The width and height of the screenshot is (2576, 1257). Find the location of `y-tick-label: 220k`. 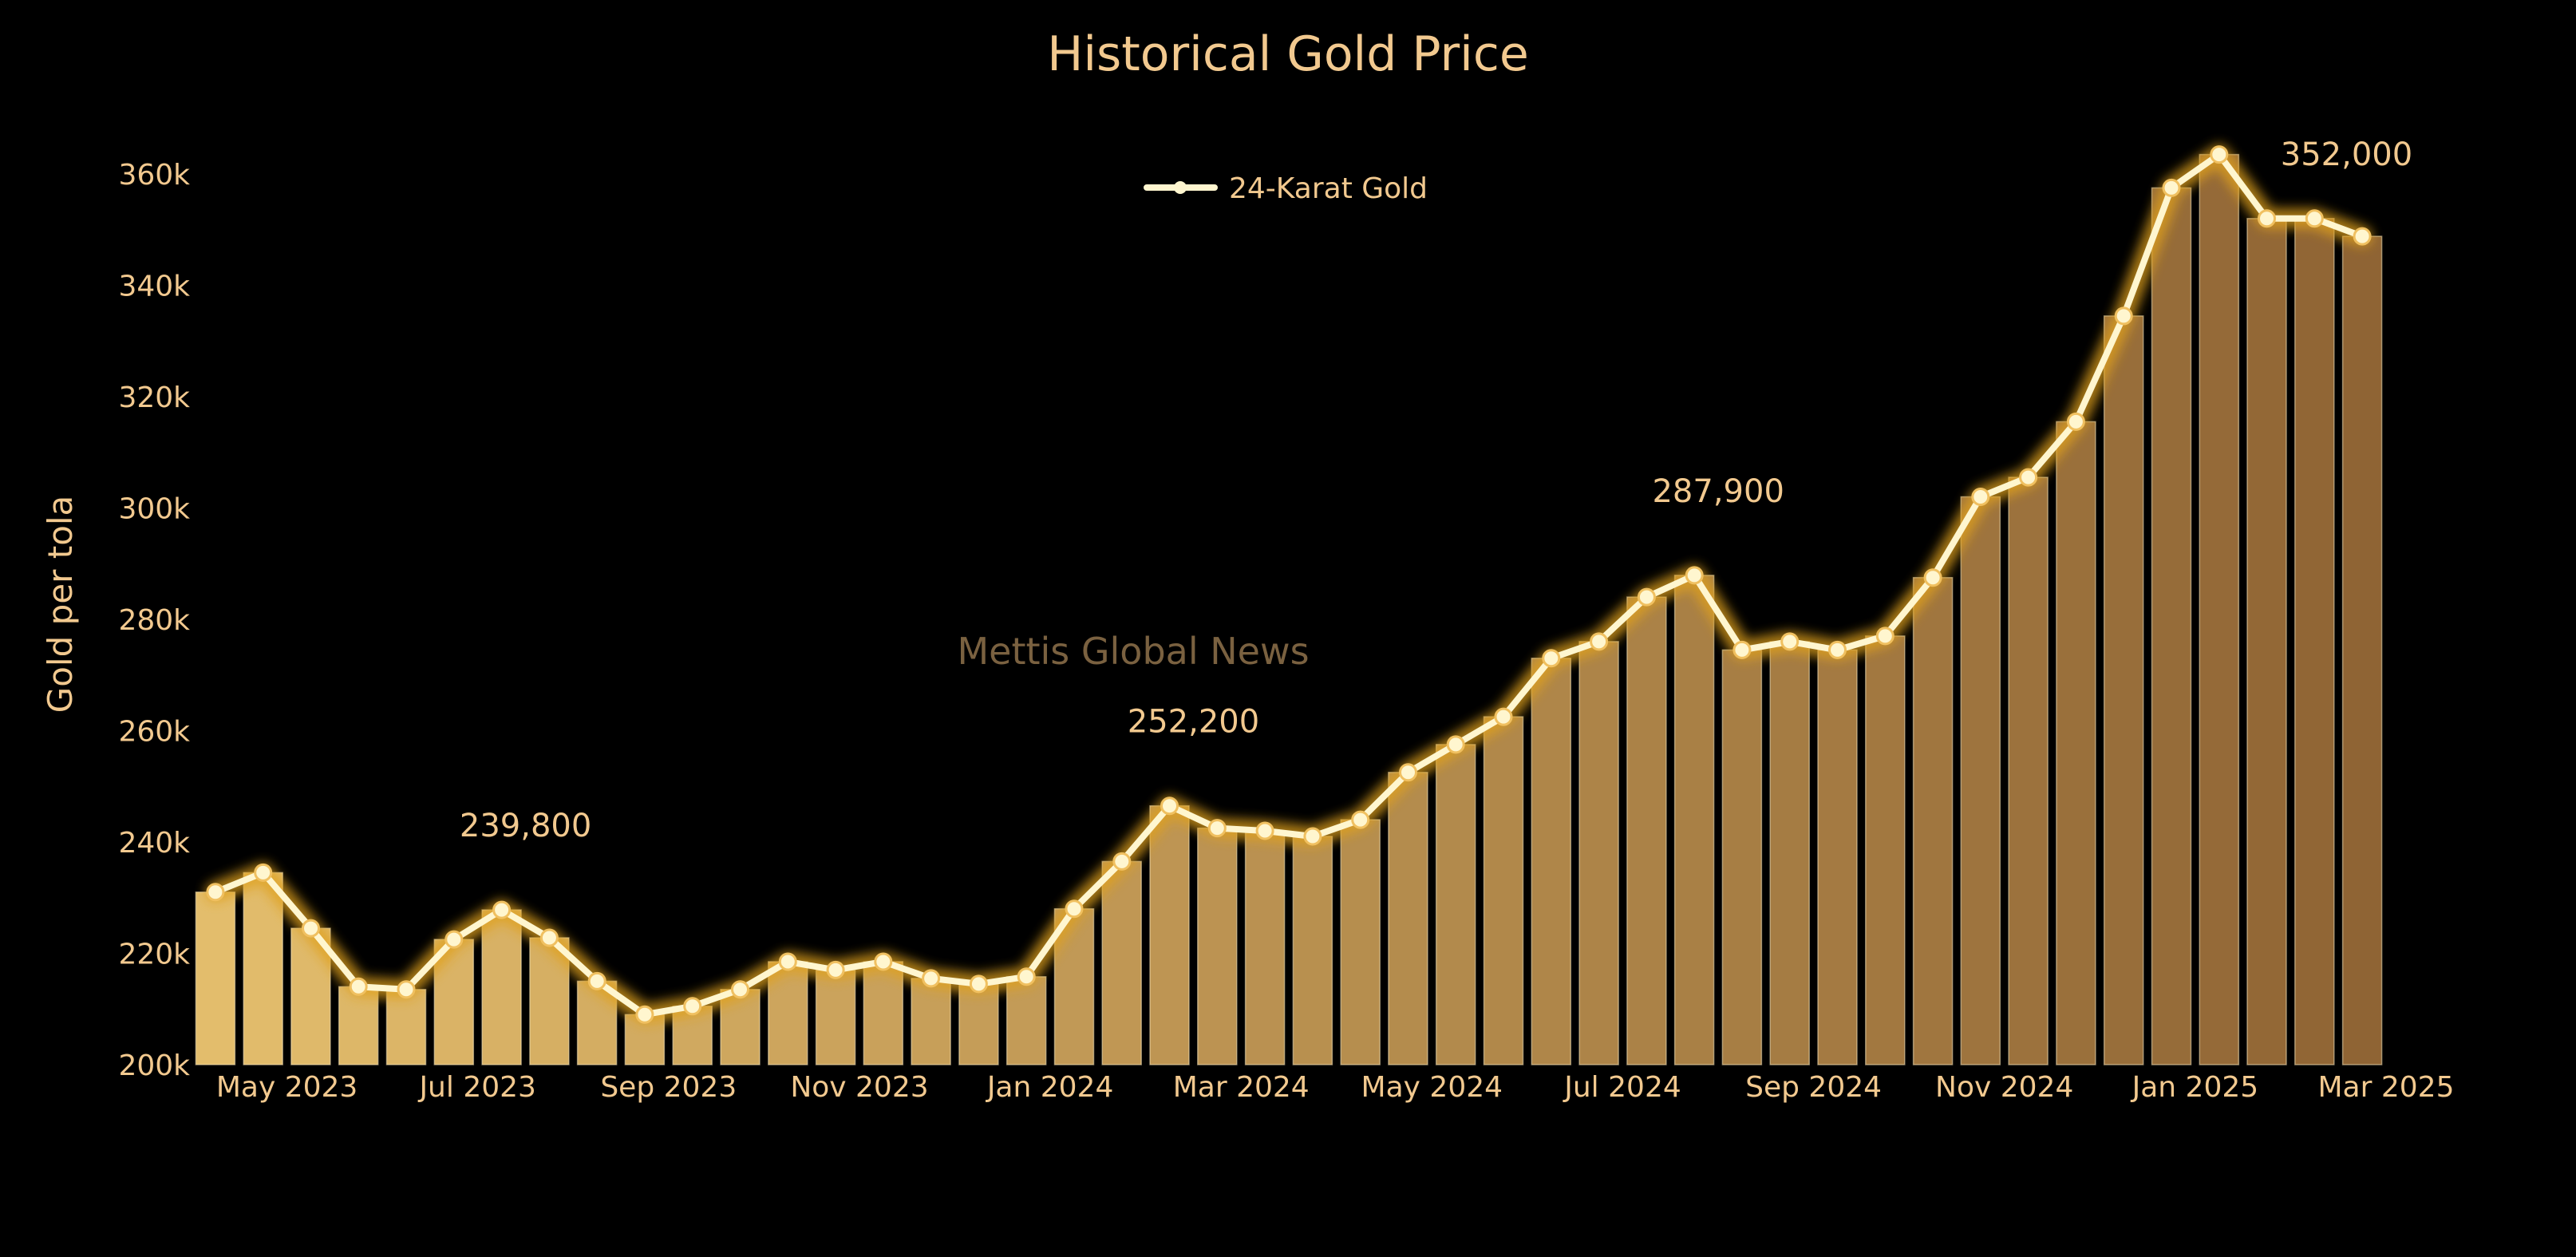

y-tick-label: 220k is located at coordinates (154, 955).